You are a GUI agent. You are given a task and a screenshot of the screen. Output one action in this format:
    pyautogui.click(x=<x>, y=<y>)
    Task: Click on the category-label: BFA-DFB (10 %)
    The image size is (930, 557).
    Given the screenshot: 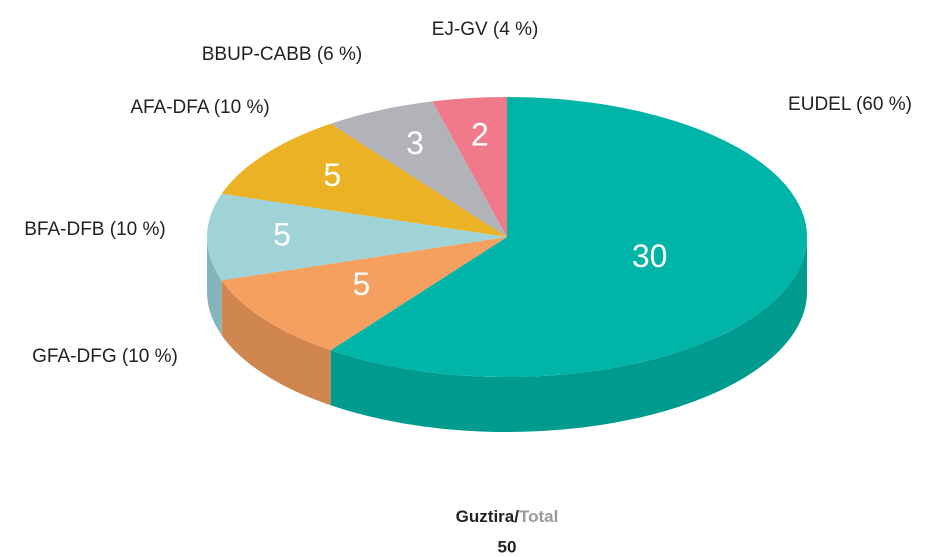 What is the action you would take?
    pyautogui.click(x=94, y=229)
    